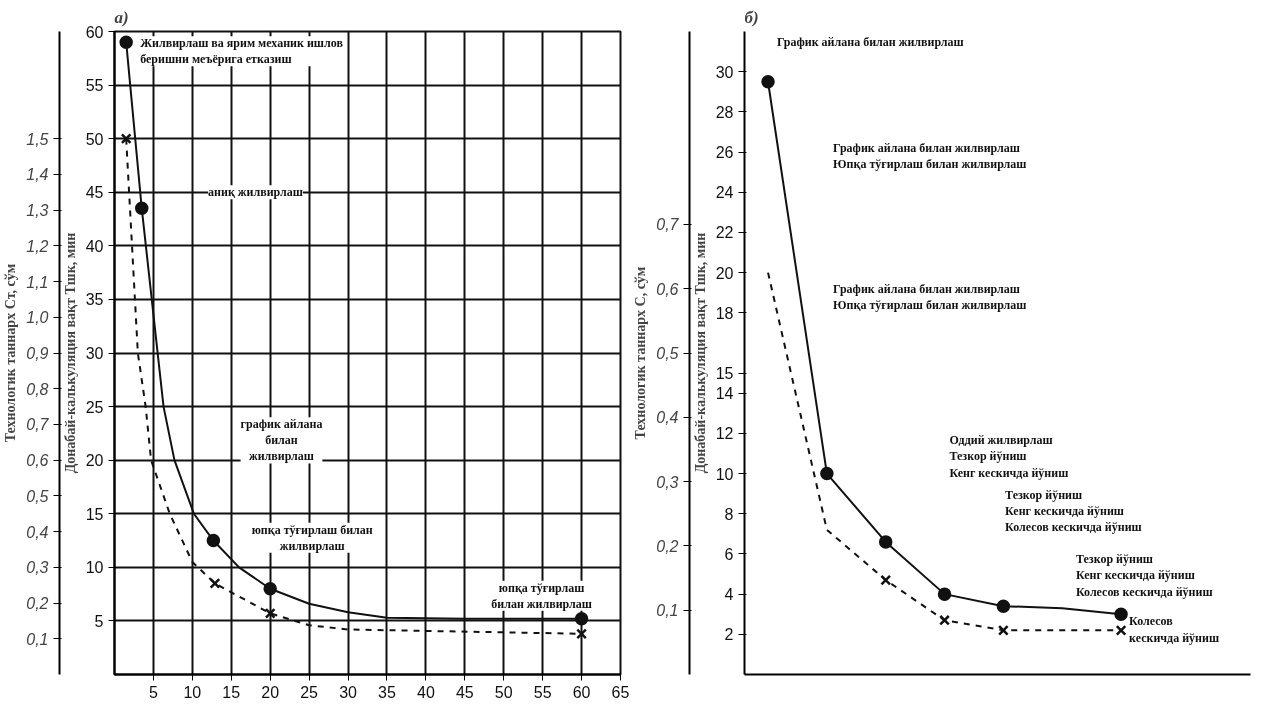 The height and width of the screenshot is (724, 1274). I want to click on y-tick-label: 2, so click(729, 635).